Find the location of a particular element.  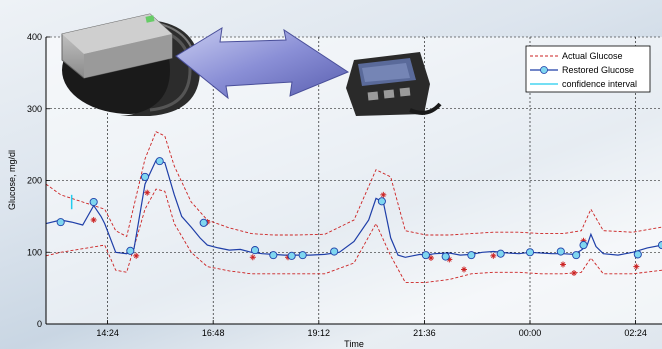

y-axis-label: Glucose, mg/dl is located at coordinates (12, 180).